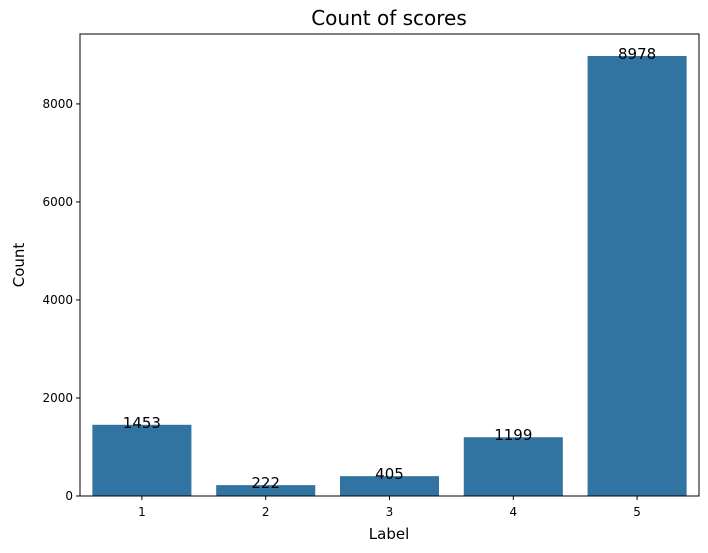  Describe the element at coordinates (142, 423) in the screenshot. I see `data-label-1: 1453` at that location.